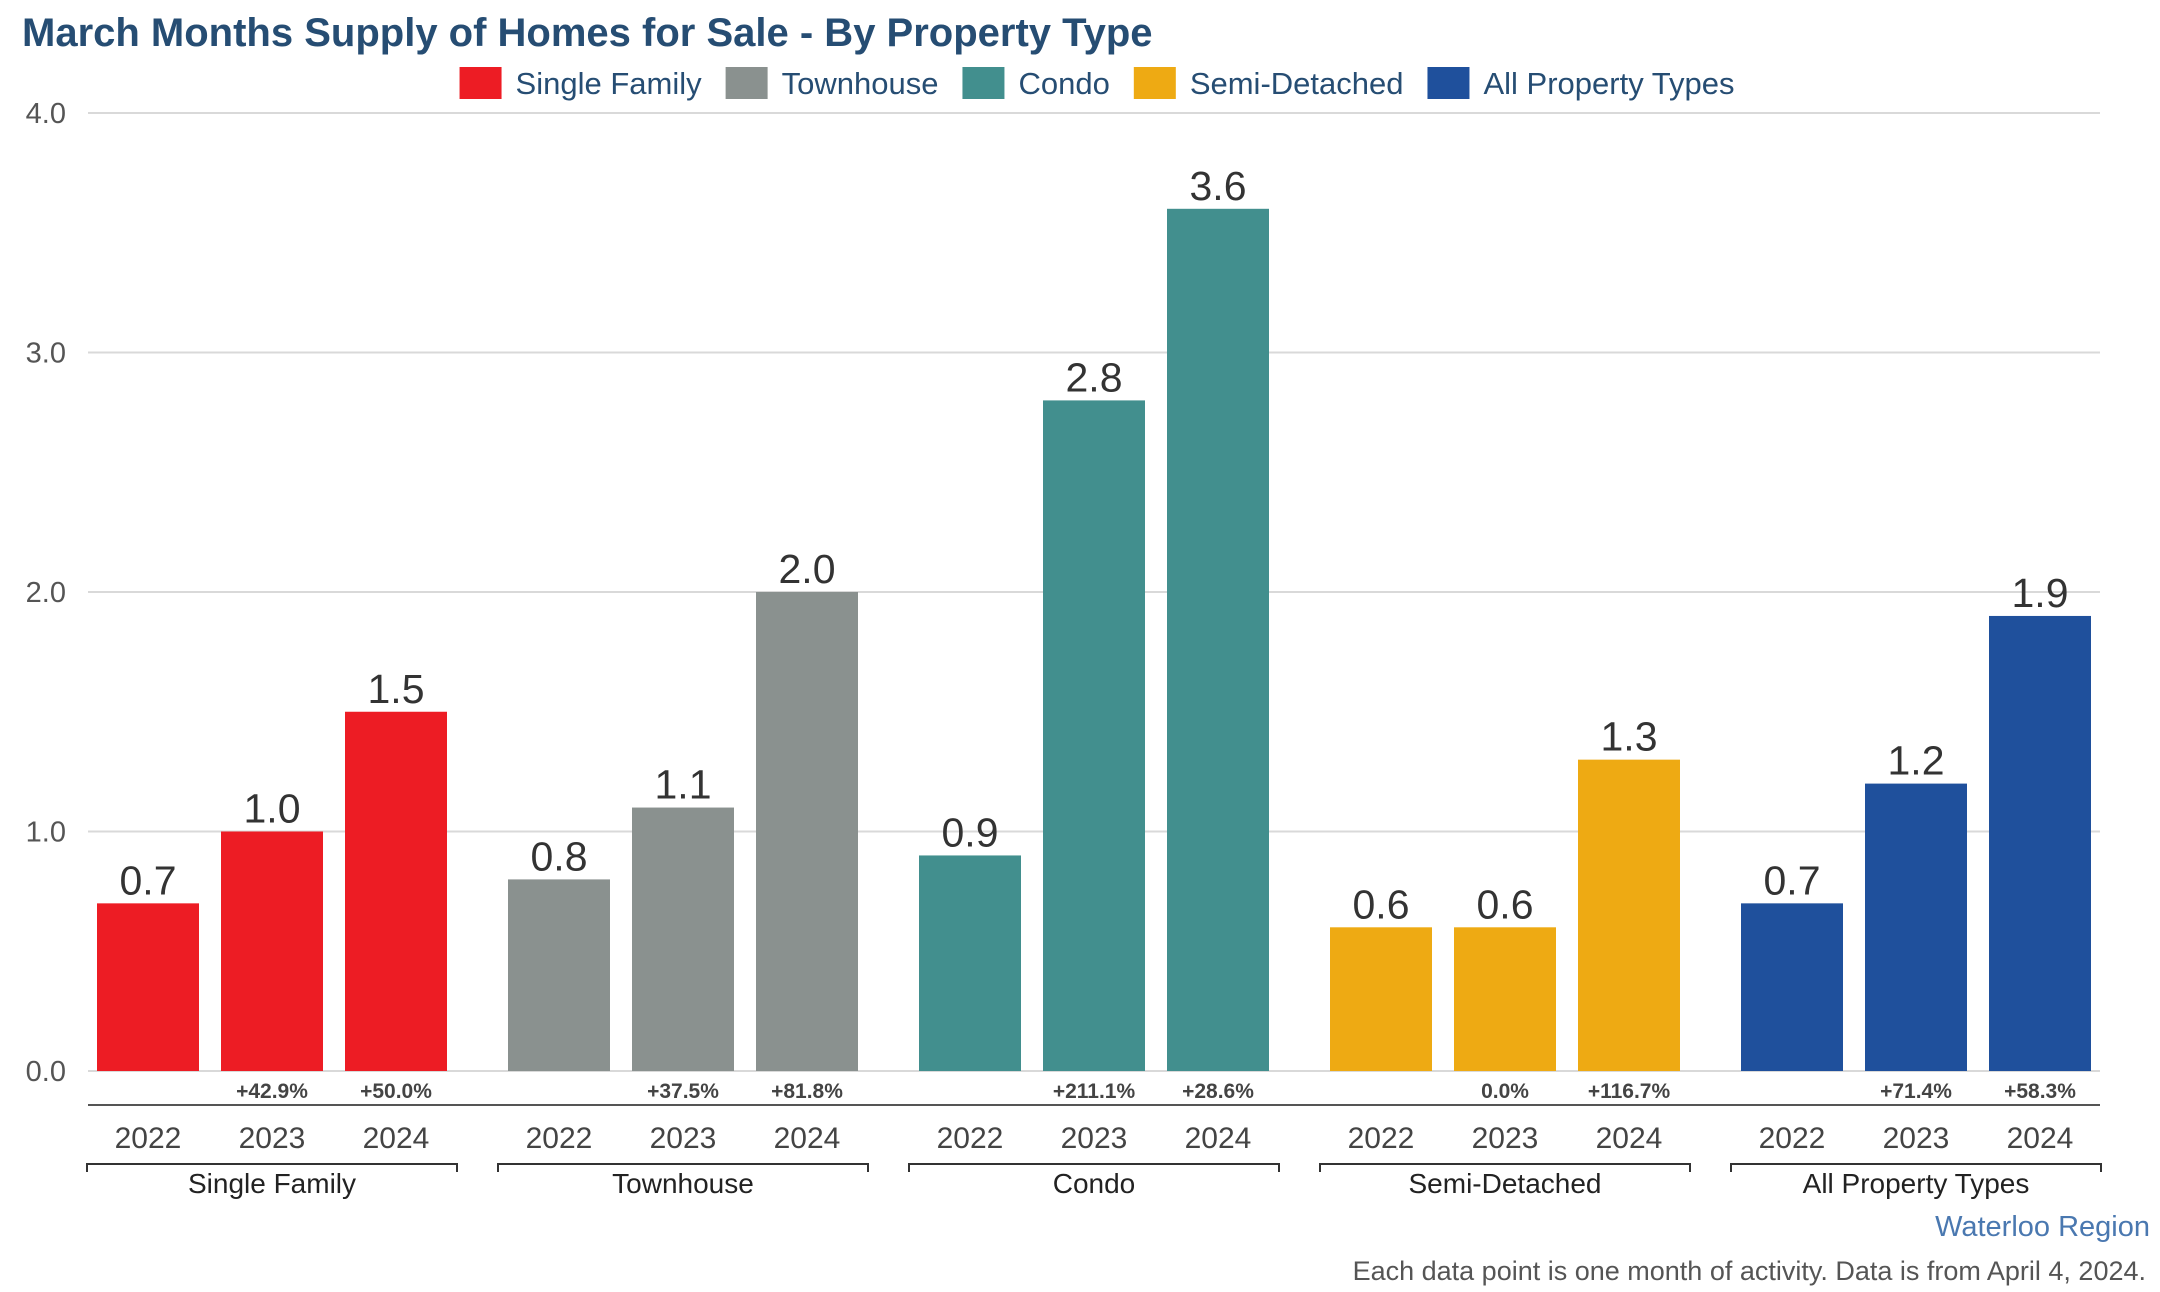 The width and height of the screenshot is (2160, 1292). What do you see at coordinates (46, 833) in the screenshot?
I see `y-tick-label: 1.0` at bounding box center [46, 833].